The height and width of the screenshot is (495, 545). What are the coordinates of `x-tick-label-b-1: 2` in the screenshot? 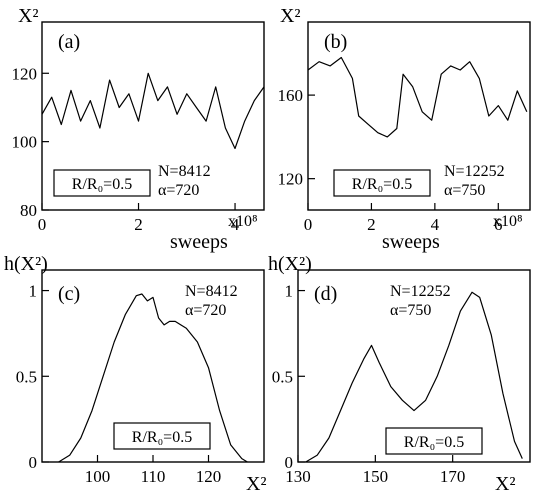 It's located at (371, 224).